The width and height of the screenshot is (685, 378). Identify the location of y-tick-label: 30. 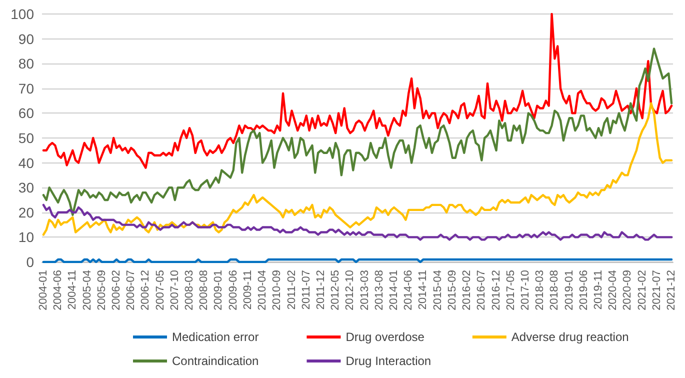
(26, 188).